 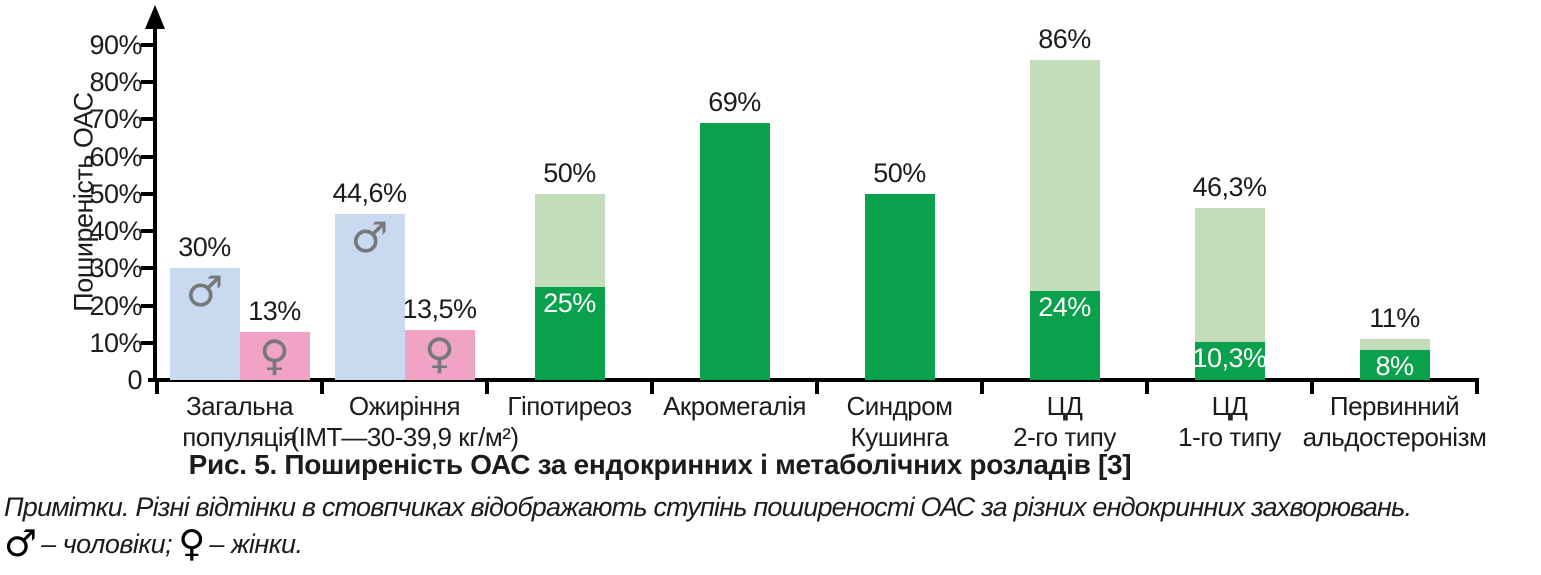 What do you see at coordinates (1394, 318) in the screenshot?
I see `bar-total-label: 11%` at bounding box center [1394, 318].